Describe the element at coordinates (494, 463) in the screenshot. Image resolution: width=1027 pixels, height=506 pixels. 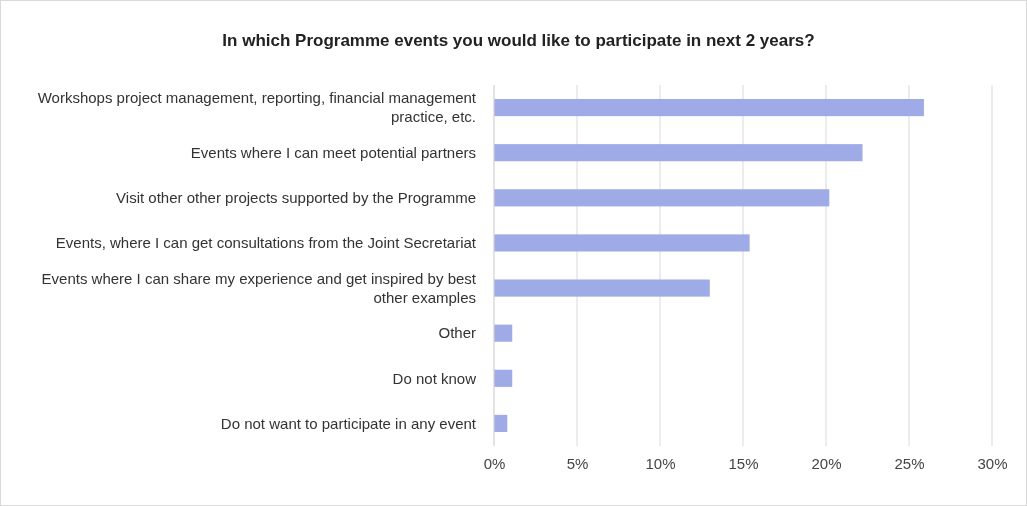
I see `x-tick-label: 0%` at that location.